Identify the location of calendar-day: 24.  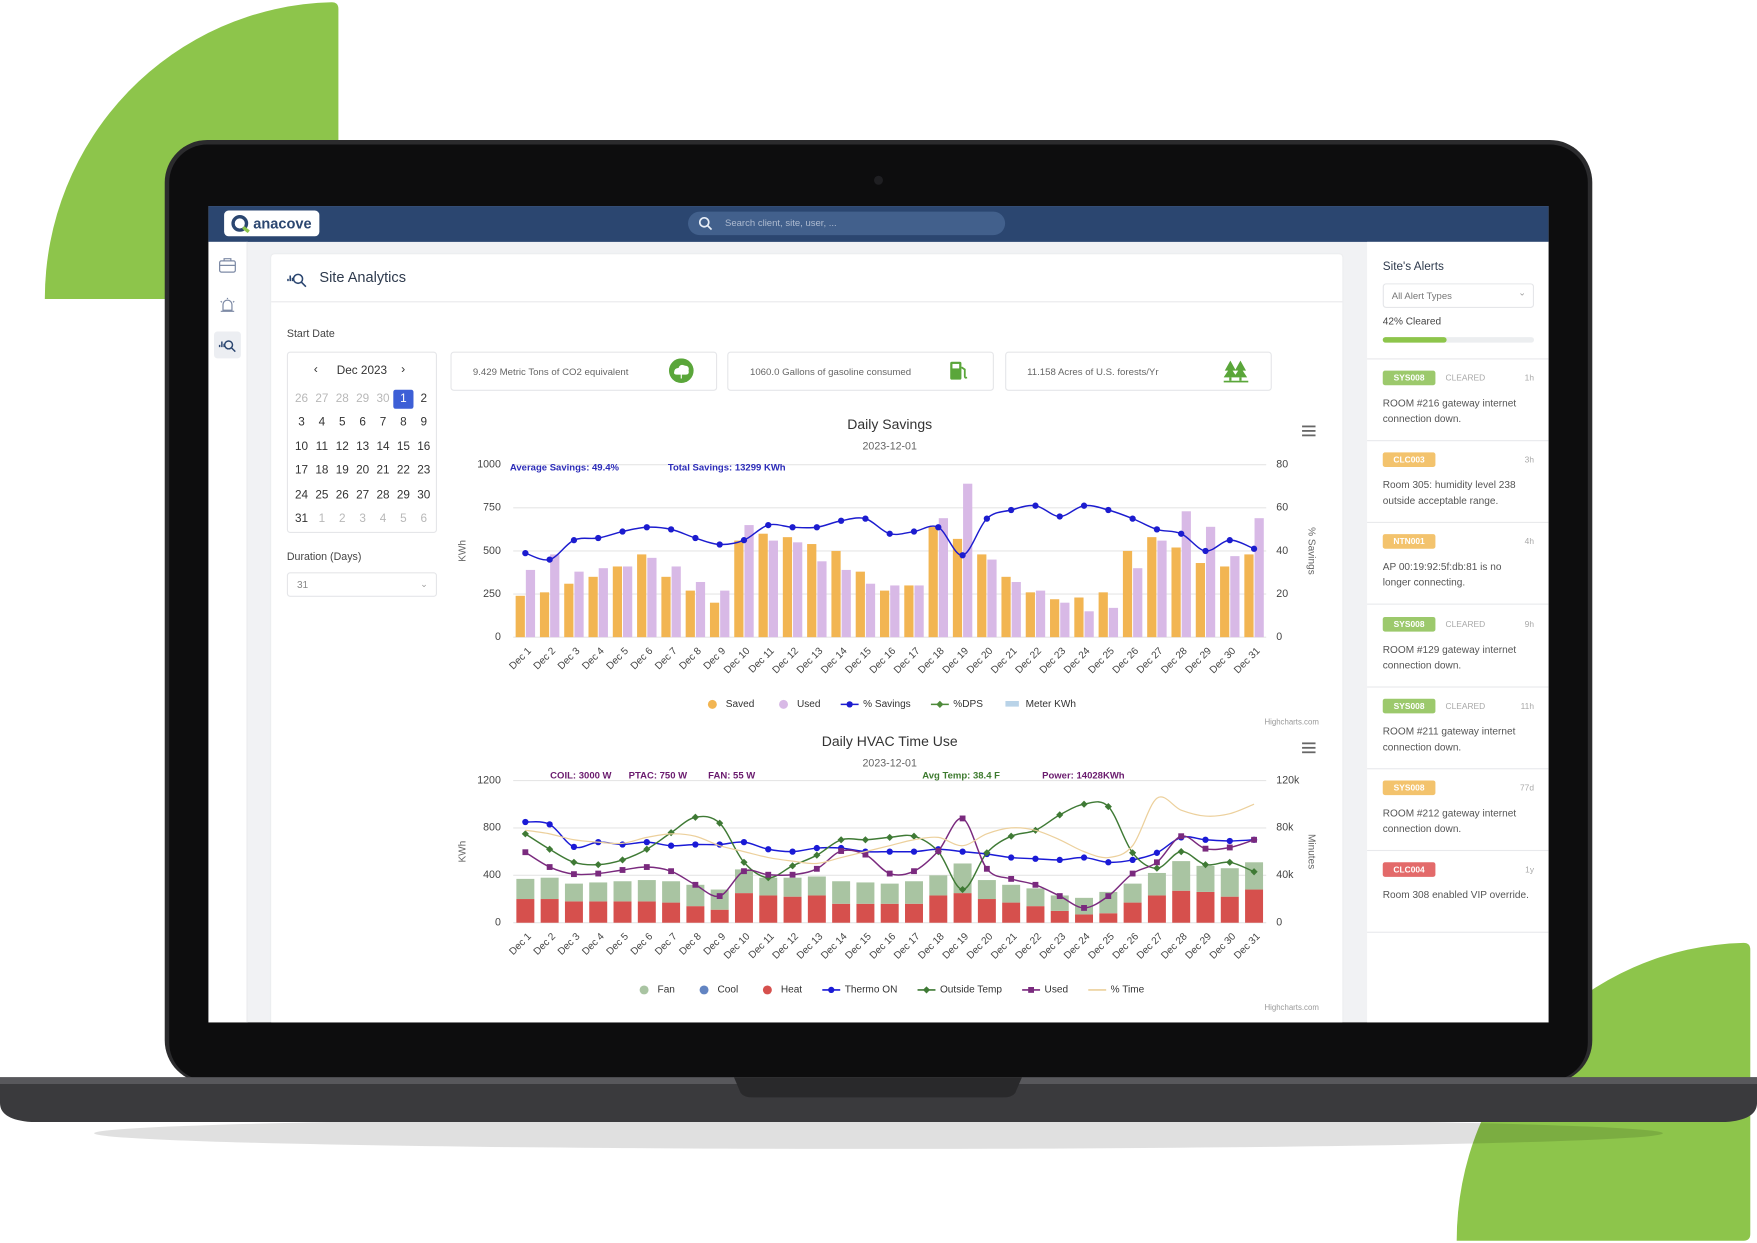
(301, 494).